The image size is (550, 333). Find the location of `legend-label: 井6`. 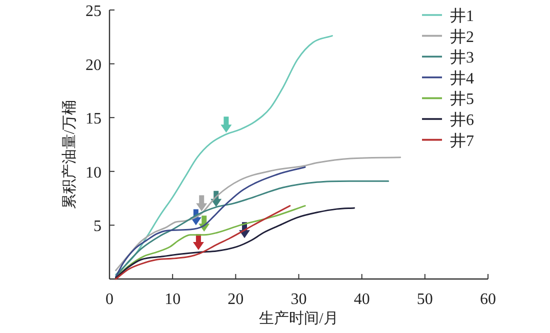

legend-label: 井6 is located at coordinates (462, 120).